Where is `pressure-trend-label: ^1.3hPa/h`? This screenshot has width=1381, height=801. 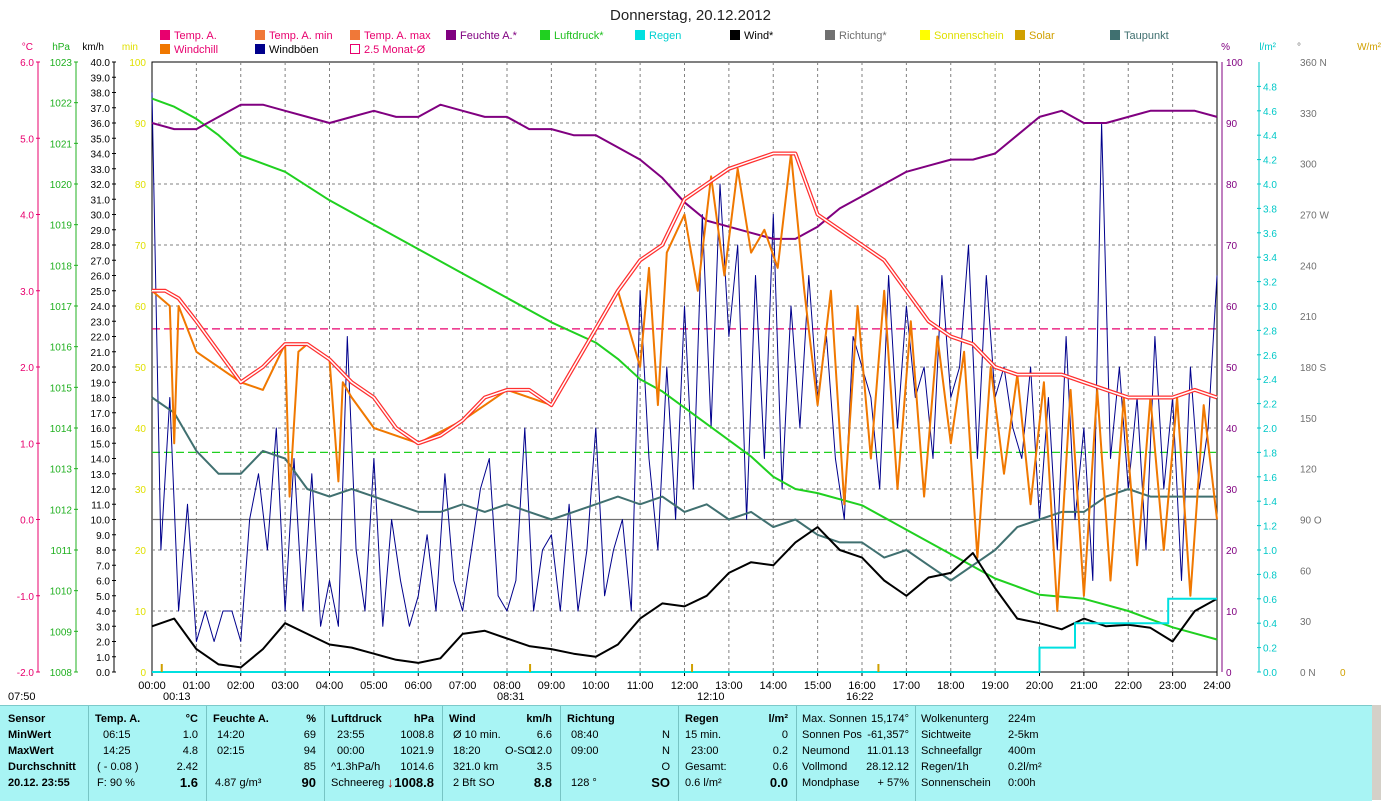 pressure-trend-label: ^1.3hPa/h is located at coordinates (356, 767).